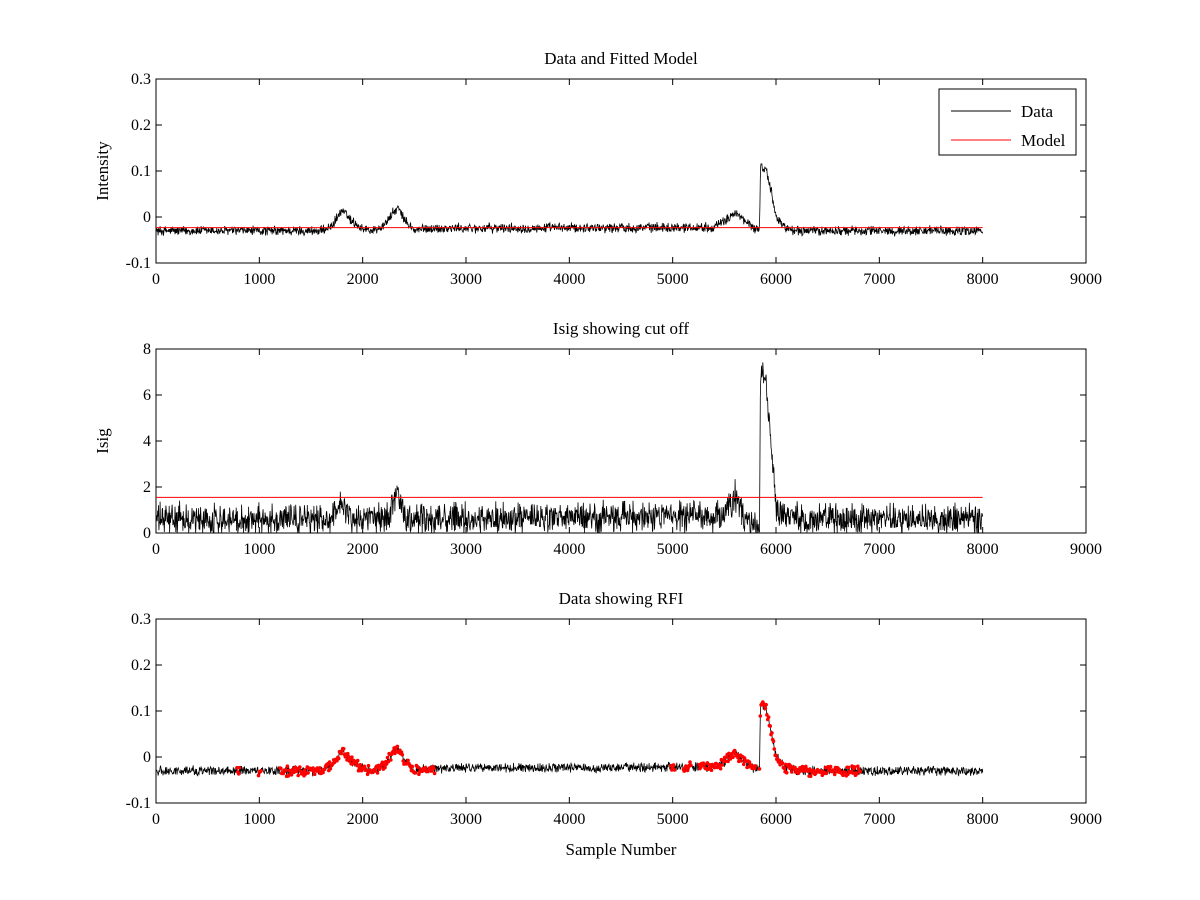  I want to click on y-tick-label: -0.1, so click(138, 803).